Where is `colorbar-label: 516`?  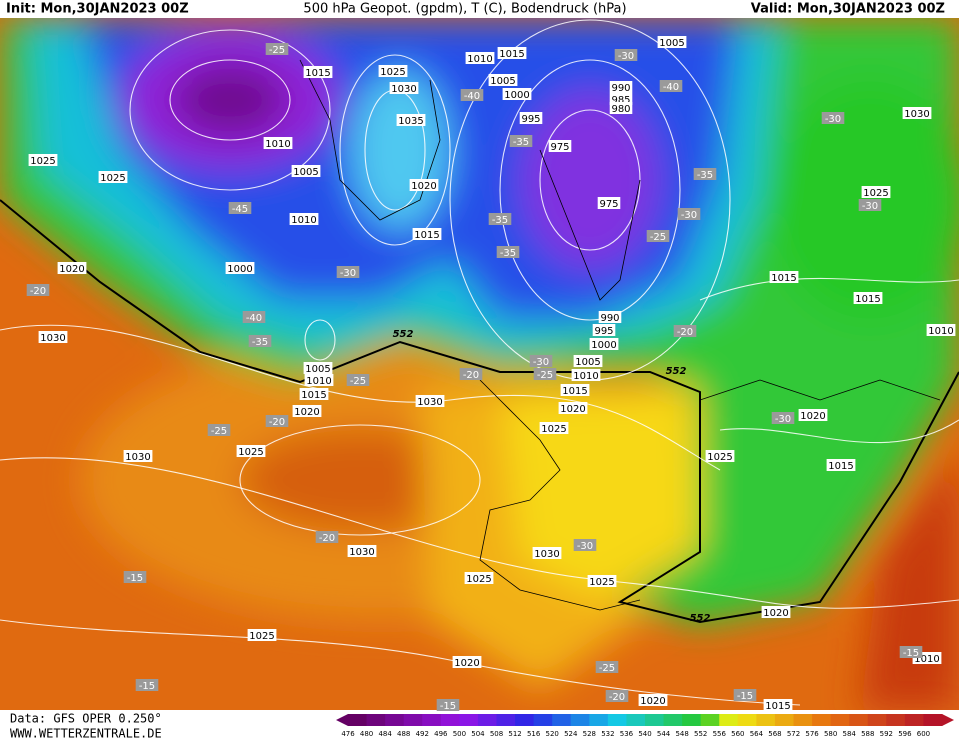
colorbar-label: 516 is located at coordinates (534, 734).